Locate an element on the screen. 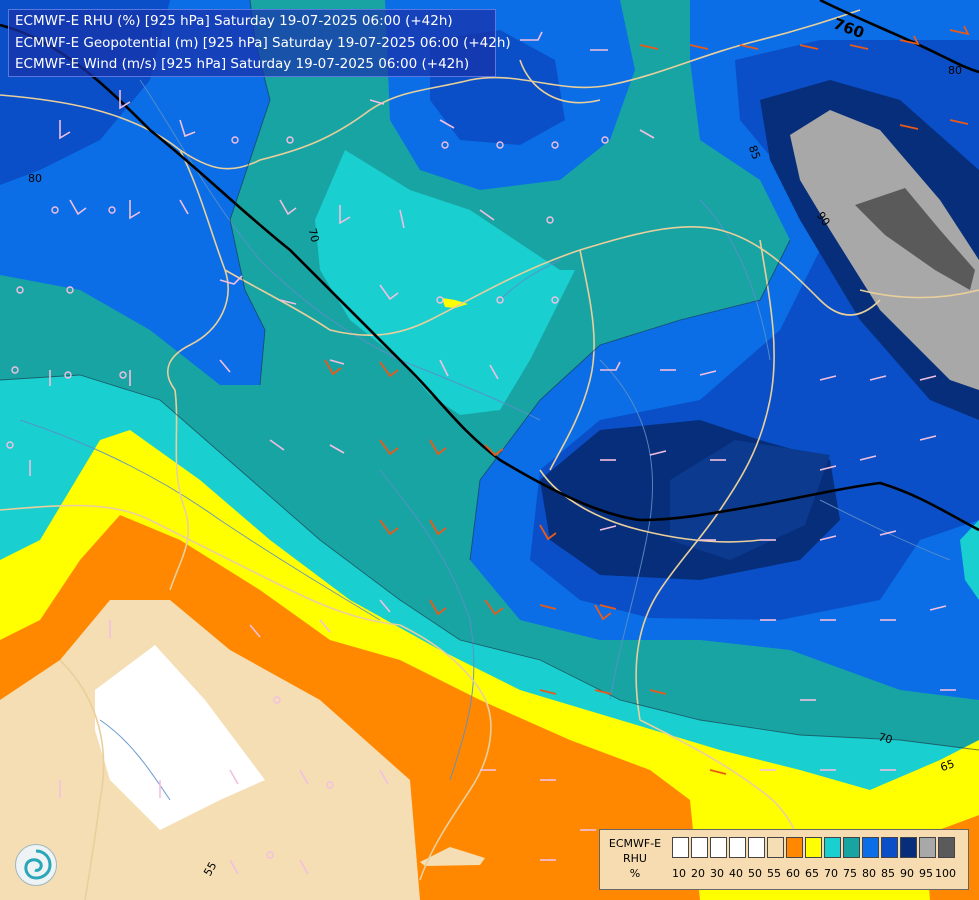 This screenshot has height=900, width=979. legend-tick-label: 70 is located at coordinates (831, 873).